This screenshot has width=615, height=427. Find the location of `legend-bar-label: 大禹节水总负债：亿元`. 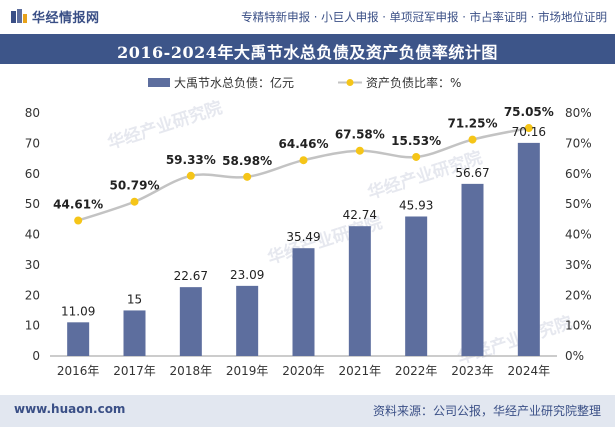

legend-bar-label: 大禹节水总负债：亿元 is located at coordinates (234, 82).